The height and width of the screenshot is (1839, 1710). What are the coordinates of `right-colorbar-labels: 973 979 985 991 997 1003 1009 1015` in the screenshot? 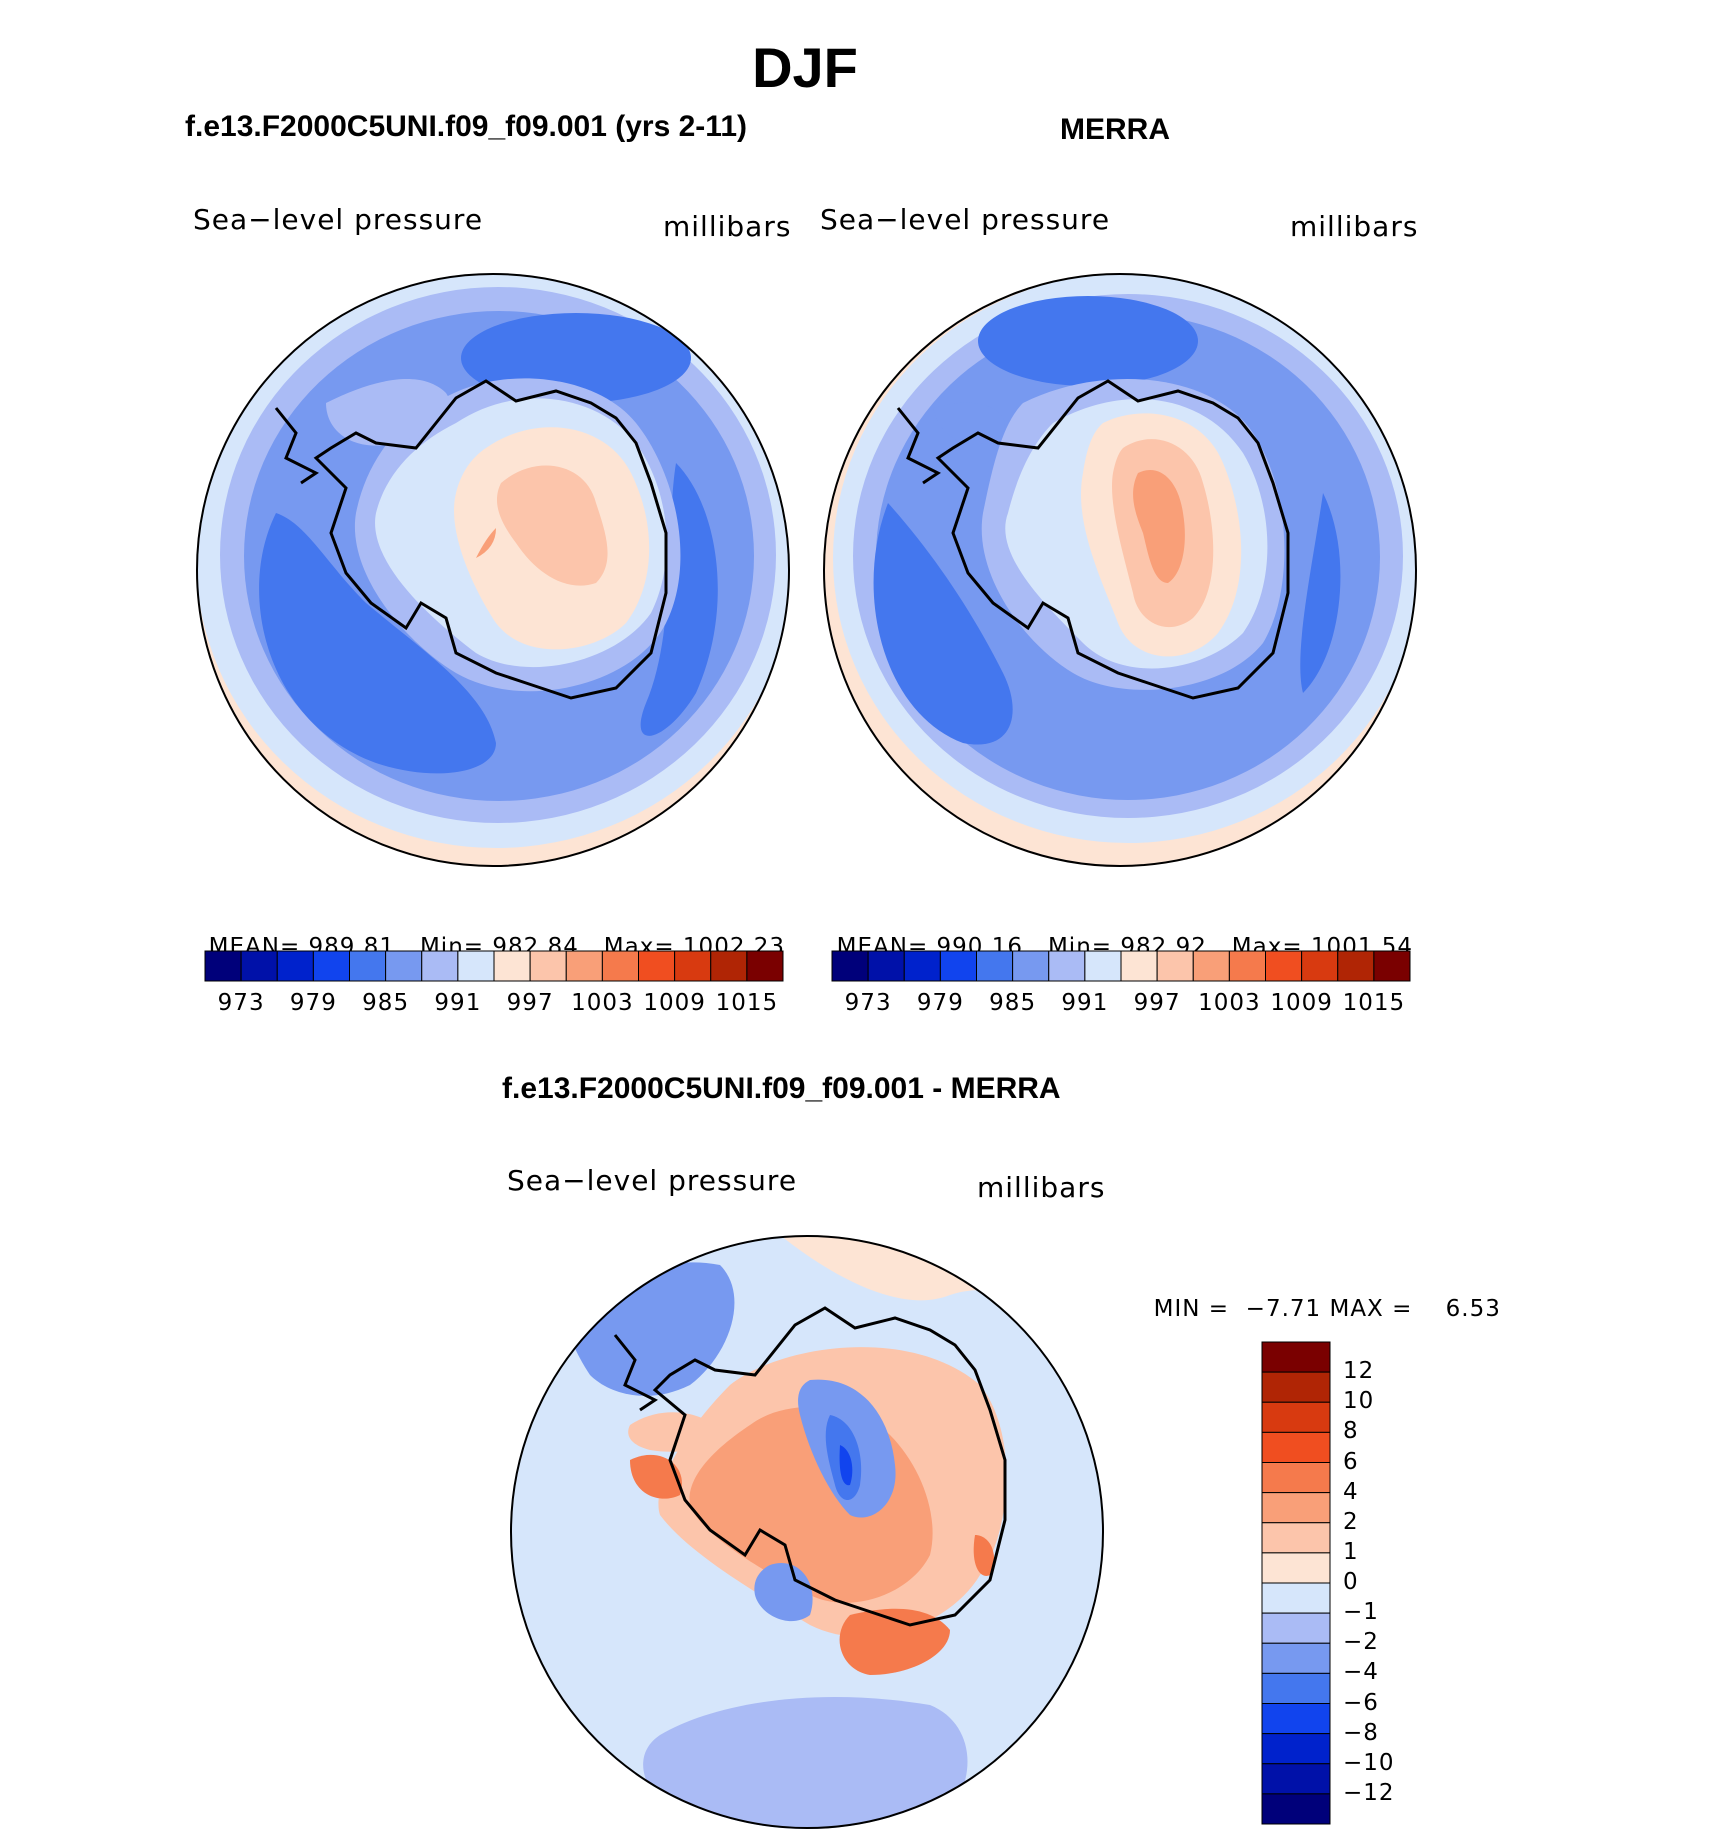 It's located at (1121, 1005).